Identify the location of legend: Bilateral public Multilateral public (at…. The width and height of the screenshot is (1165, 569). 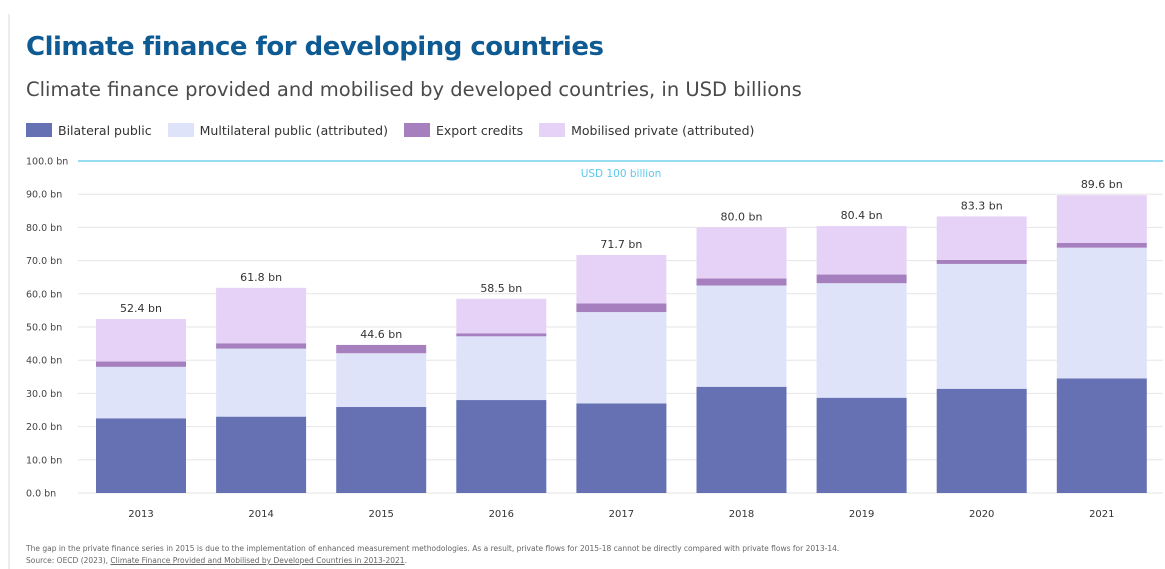
(398, 130).